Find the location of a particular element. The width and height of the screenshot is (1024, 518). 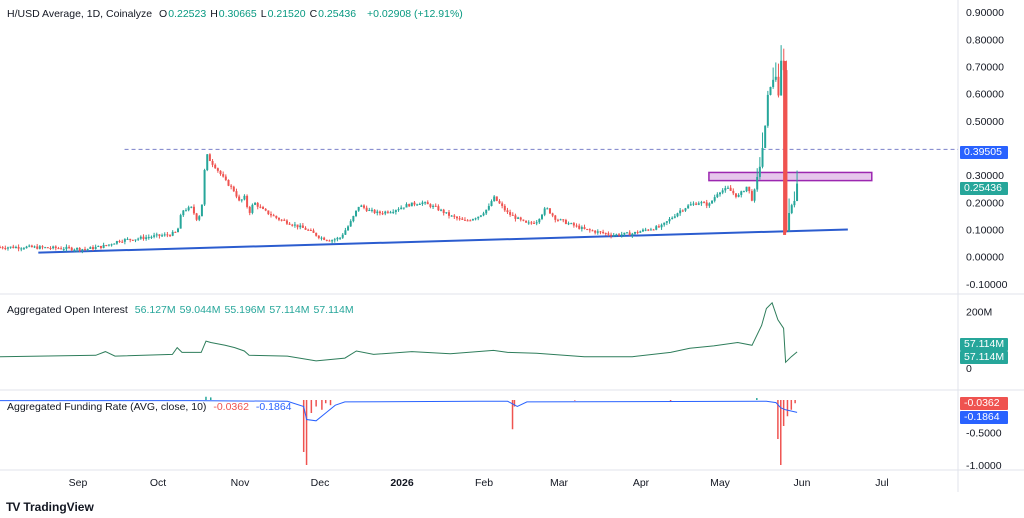

tradingview-logo: TV TradingView is located at coordinates (50, 507).